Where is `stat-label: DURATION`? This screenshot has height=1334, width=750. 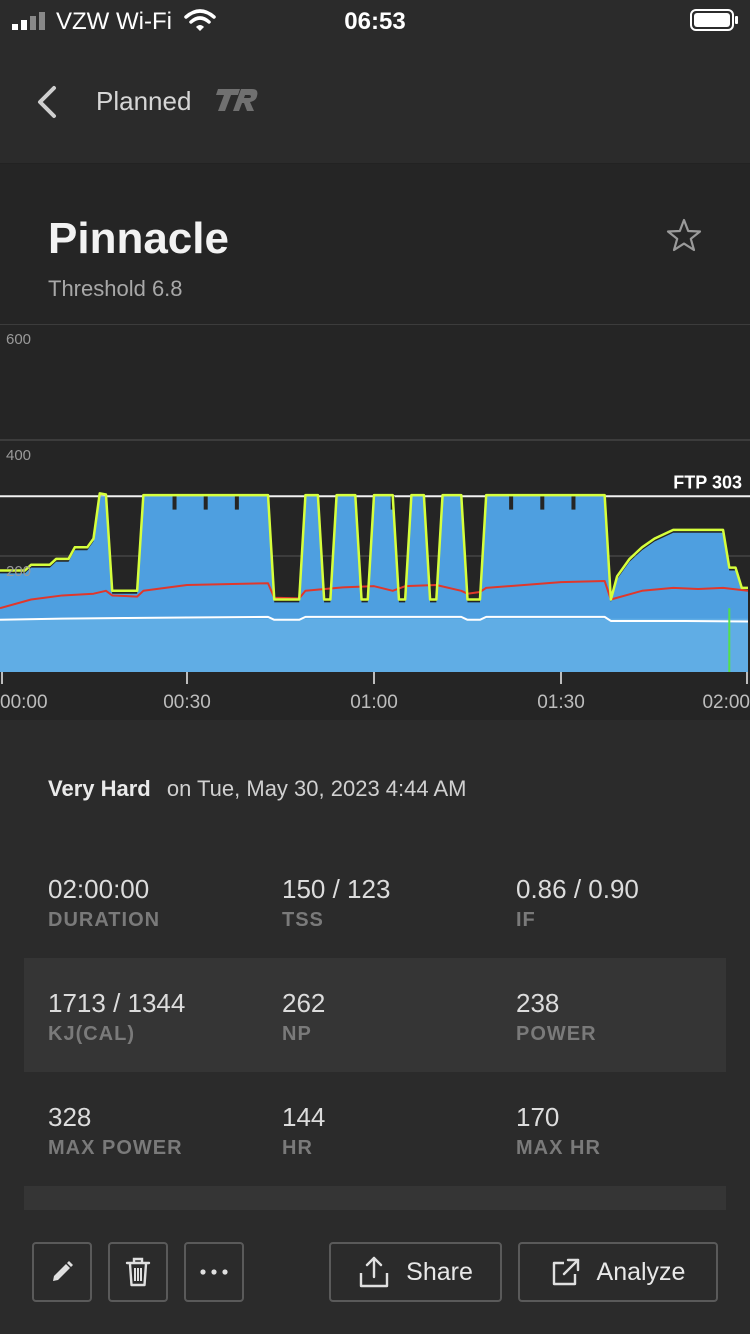
stat-label: DURATION is located at coordinates (104, 920).